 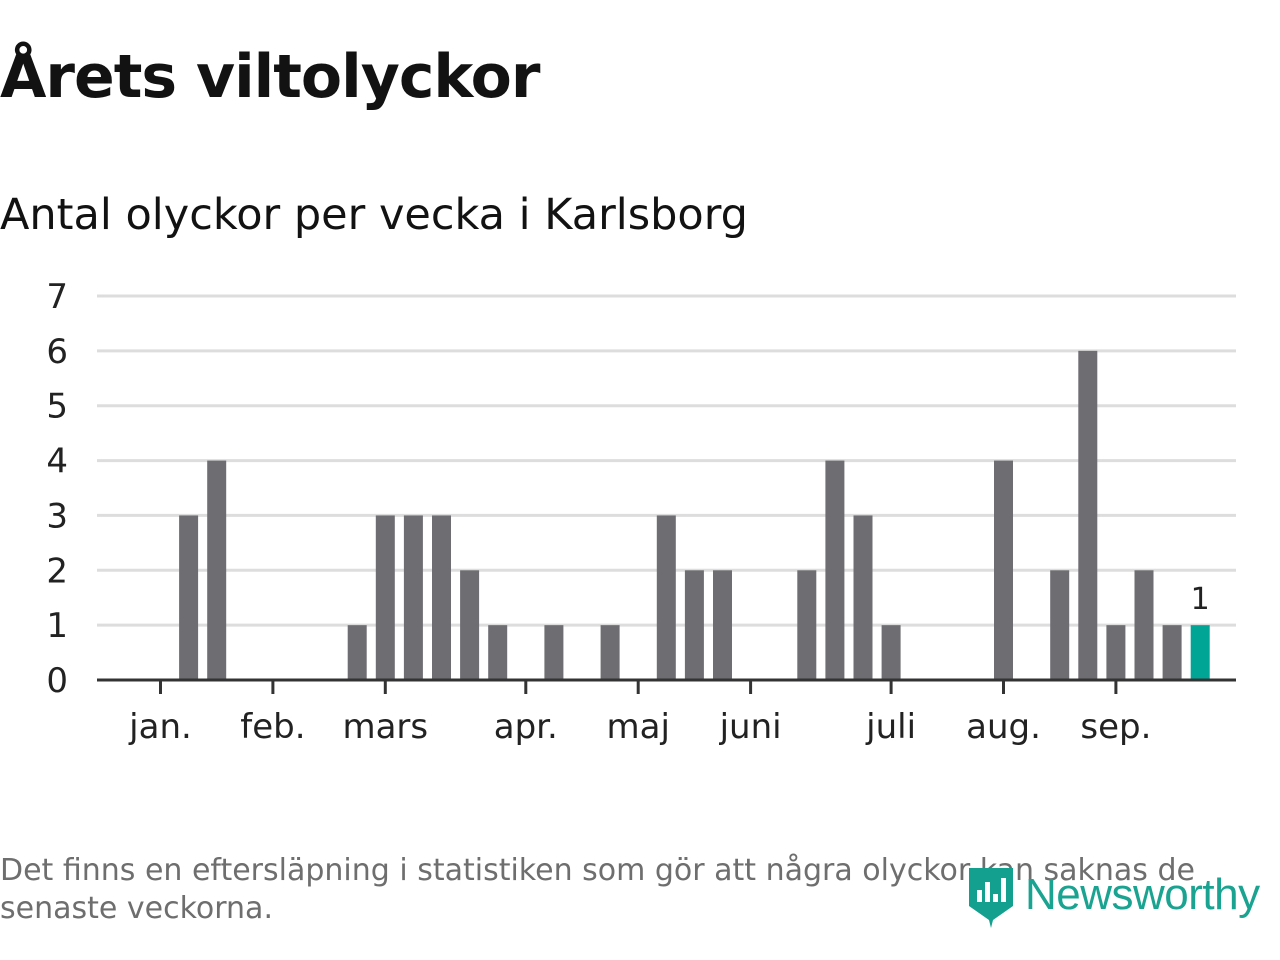 What do you see at coordinates (1142, 894) in the screenshot?
I see `brand-name: Newsworthy` at bounding box center [1142, 894].